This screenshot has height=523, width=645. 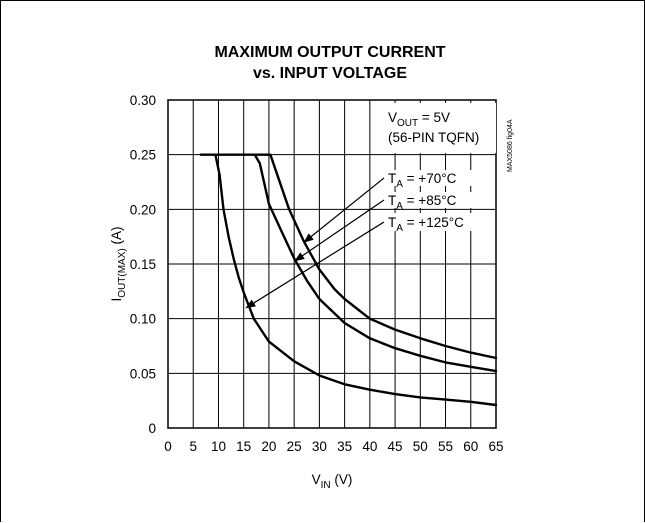 I want to click on y-axis-label: IOUT(MAX) (A), so click(x=118, y=264).